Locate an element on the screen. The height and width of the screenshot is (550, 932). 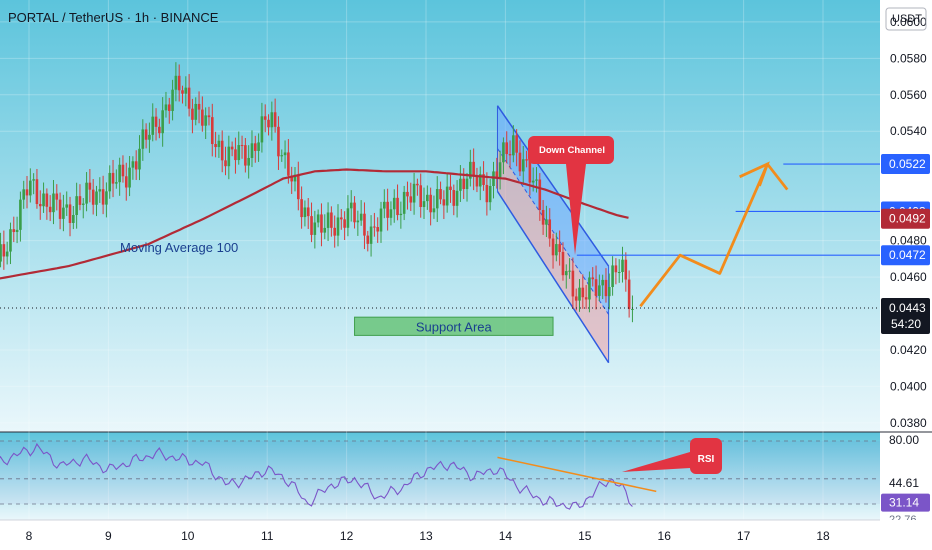
rsi-current-label: 31.14 is located at coordinates (904, 503).